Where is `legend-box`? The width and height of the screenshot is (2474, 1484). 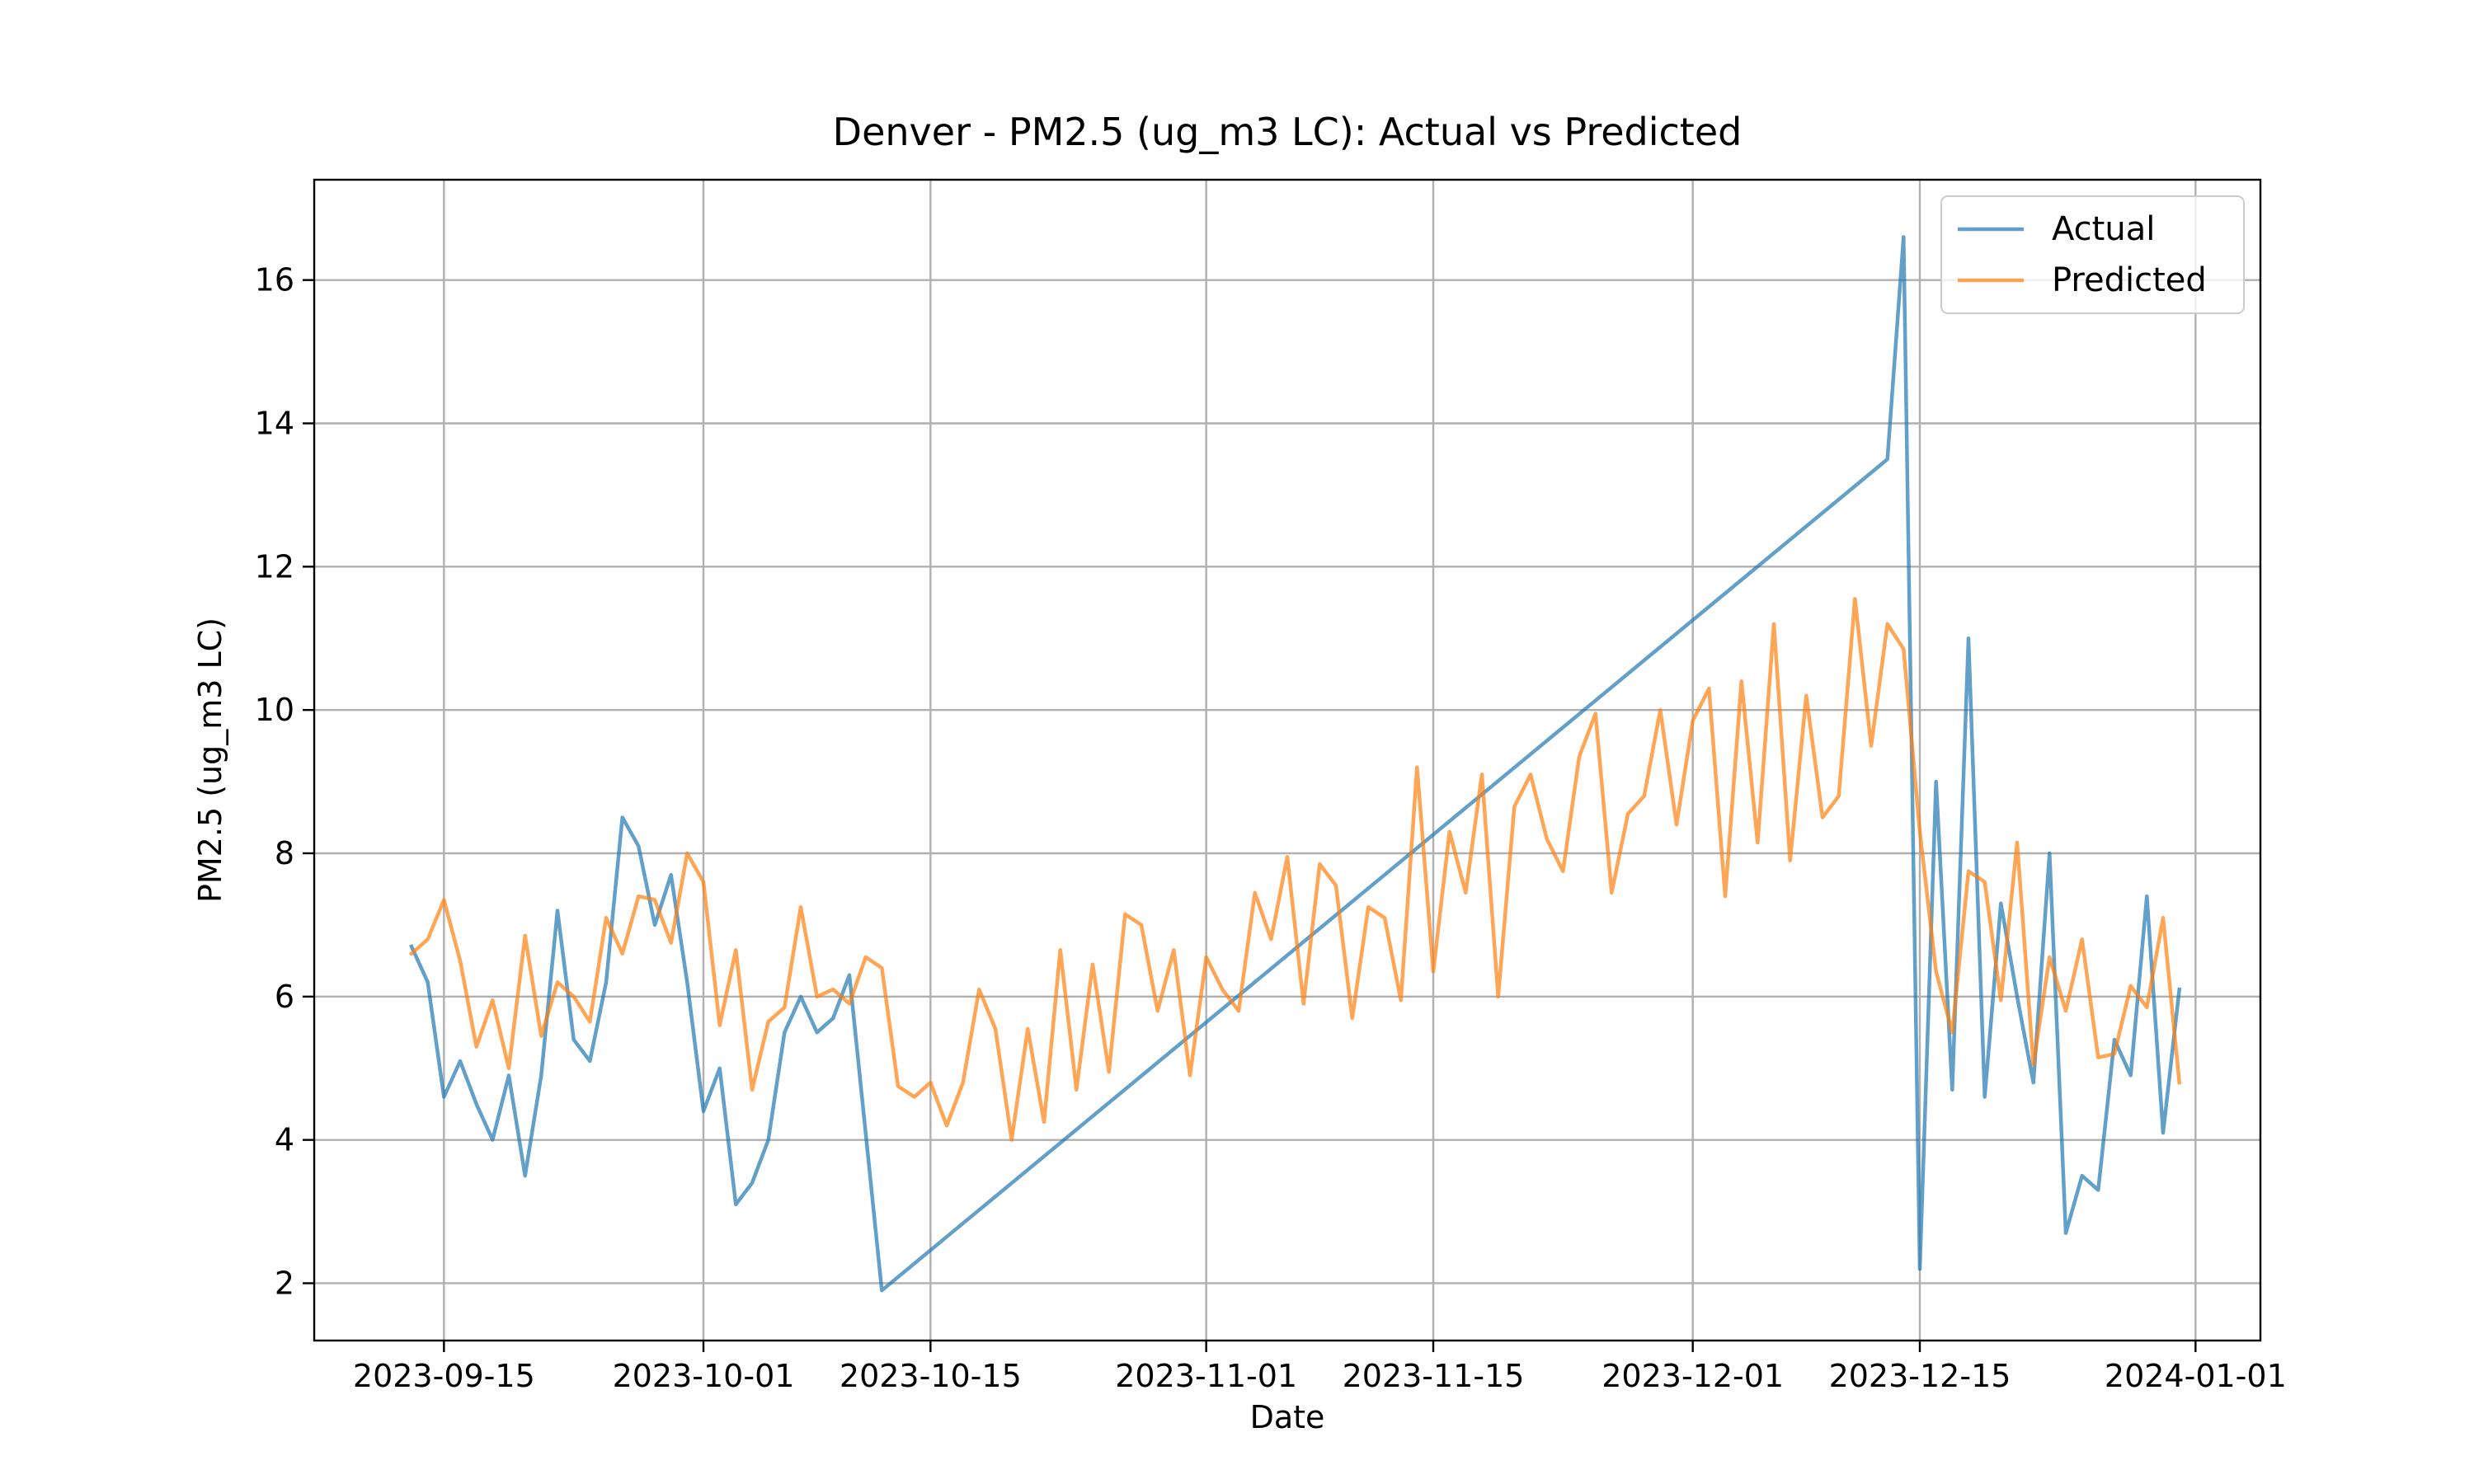
legend-box is located at coordinates (2092, 254).